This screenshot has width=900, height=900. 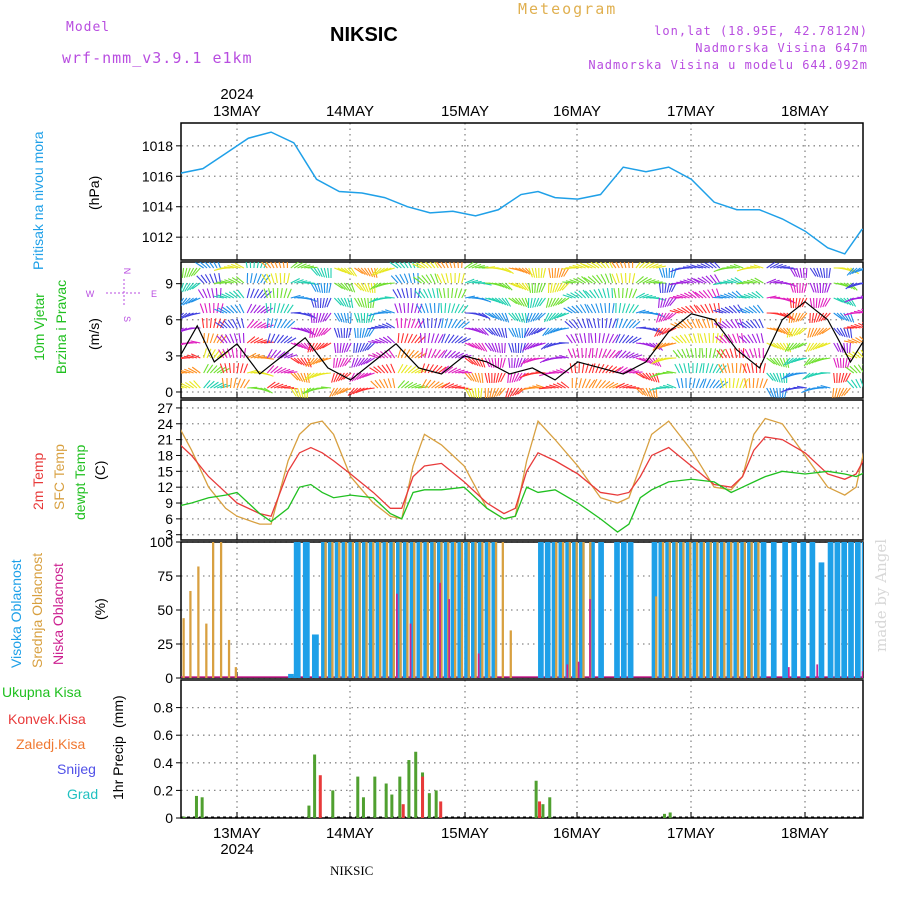 What do you see at coordinates (522, 476) in the screenshot?
I see `temp2m-line` at bounding box center [522, 476].